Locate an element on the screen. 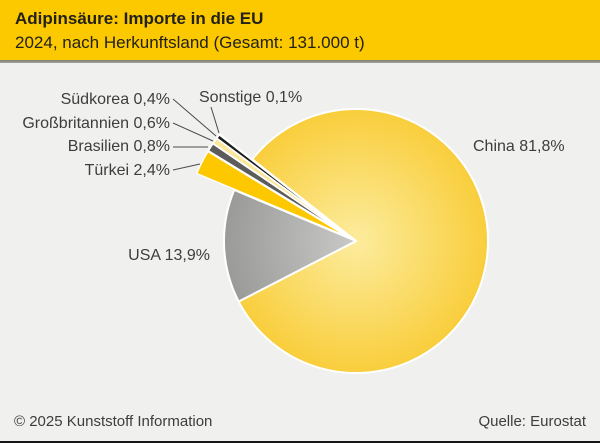  slice-label-grossbritannien: Großbritannien 0,6% is located at coordinates (96, 123).